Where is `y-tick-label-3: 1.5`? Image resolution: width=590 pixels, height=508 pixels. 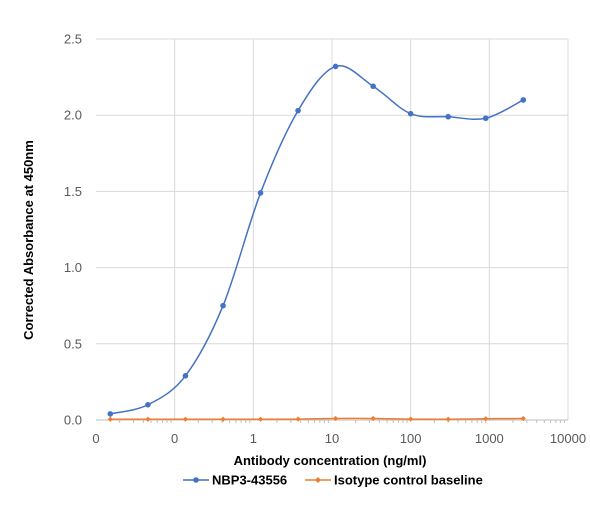 y-tick-label-3: 1.5 is located at coordinates (73, 191).